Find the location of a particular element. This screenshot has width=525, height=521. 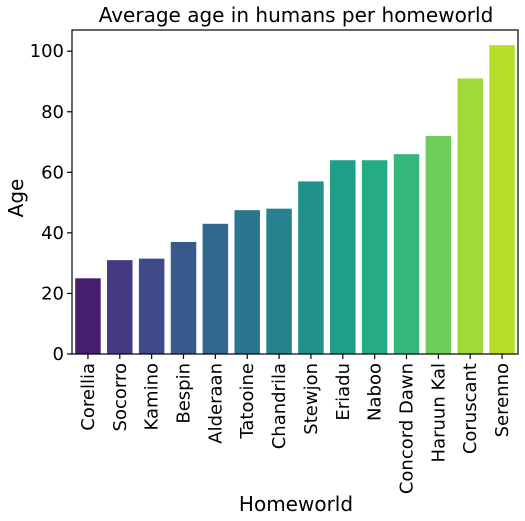

x-tick-label: Socorro is located at coordinates (120, 397).